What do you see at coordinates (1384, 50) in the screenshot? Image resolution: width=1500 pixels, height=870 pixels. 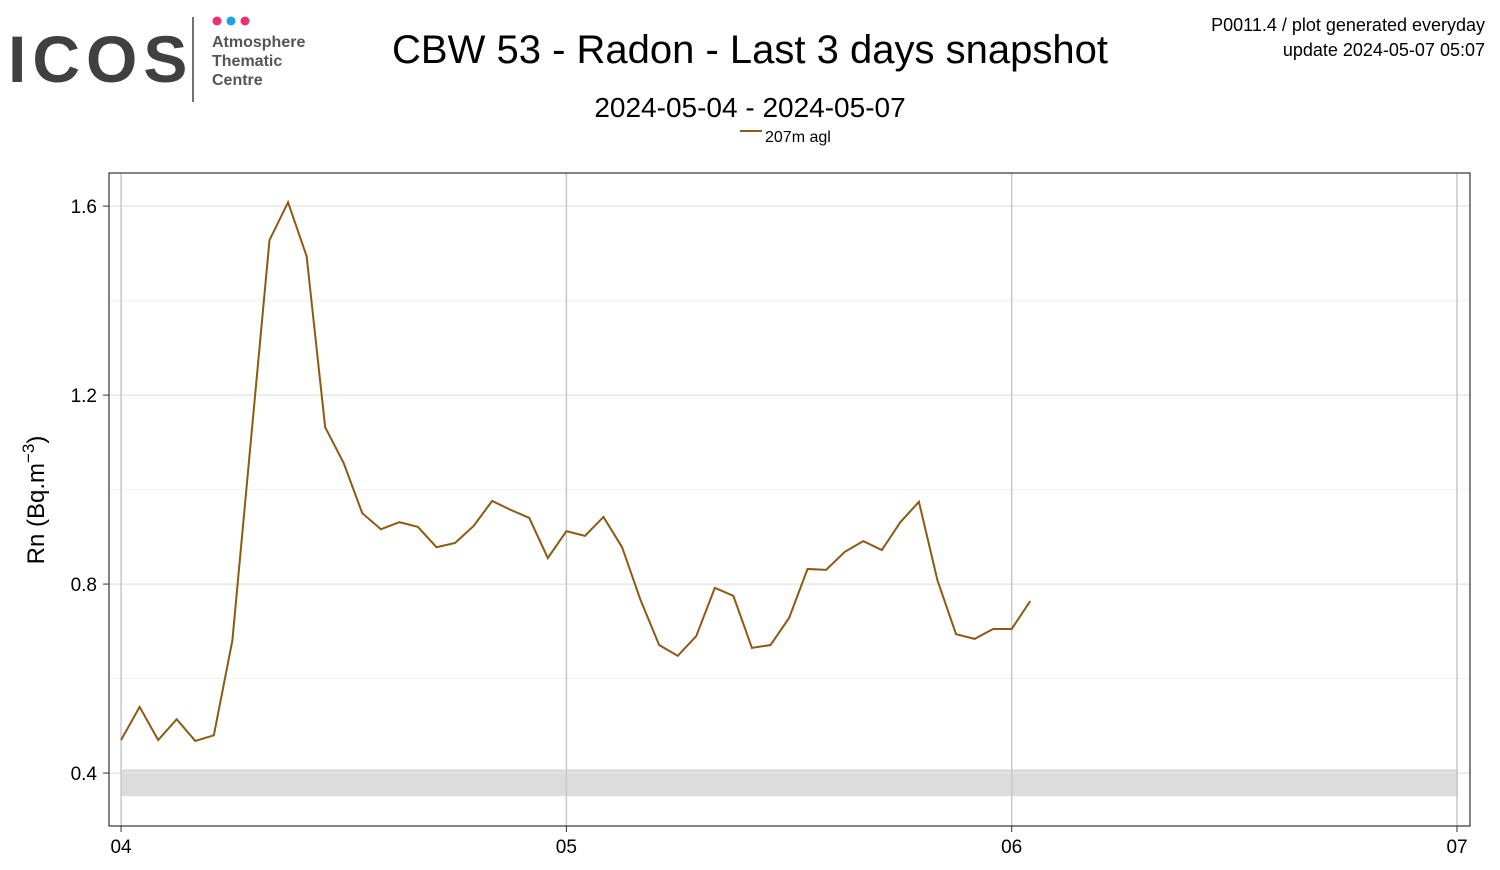 I see `meta-text: update 2024-05-07 05:07` at bounding box center [1384, 50].